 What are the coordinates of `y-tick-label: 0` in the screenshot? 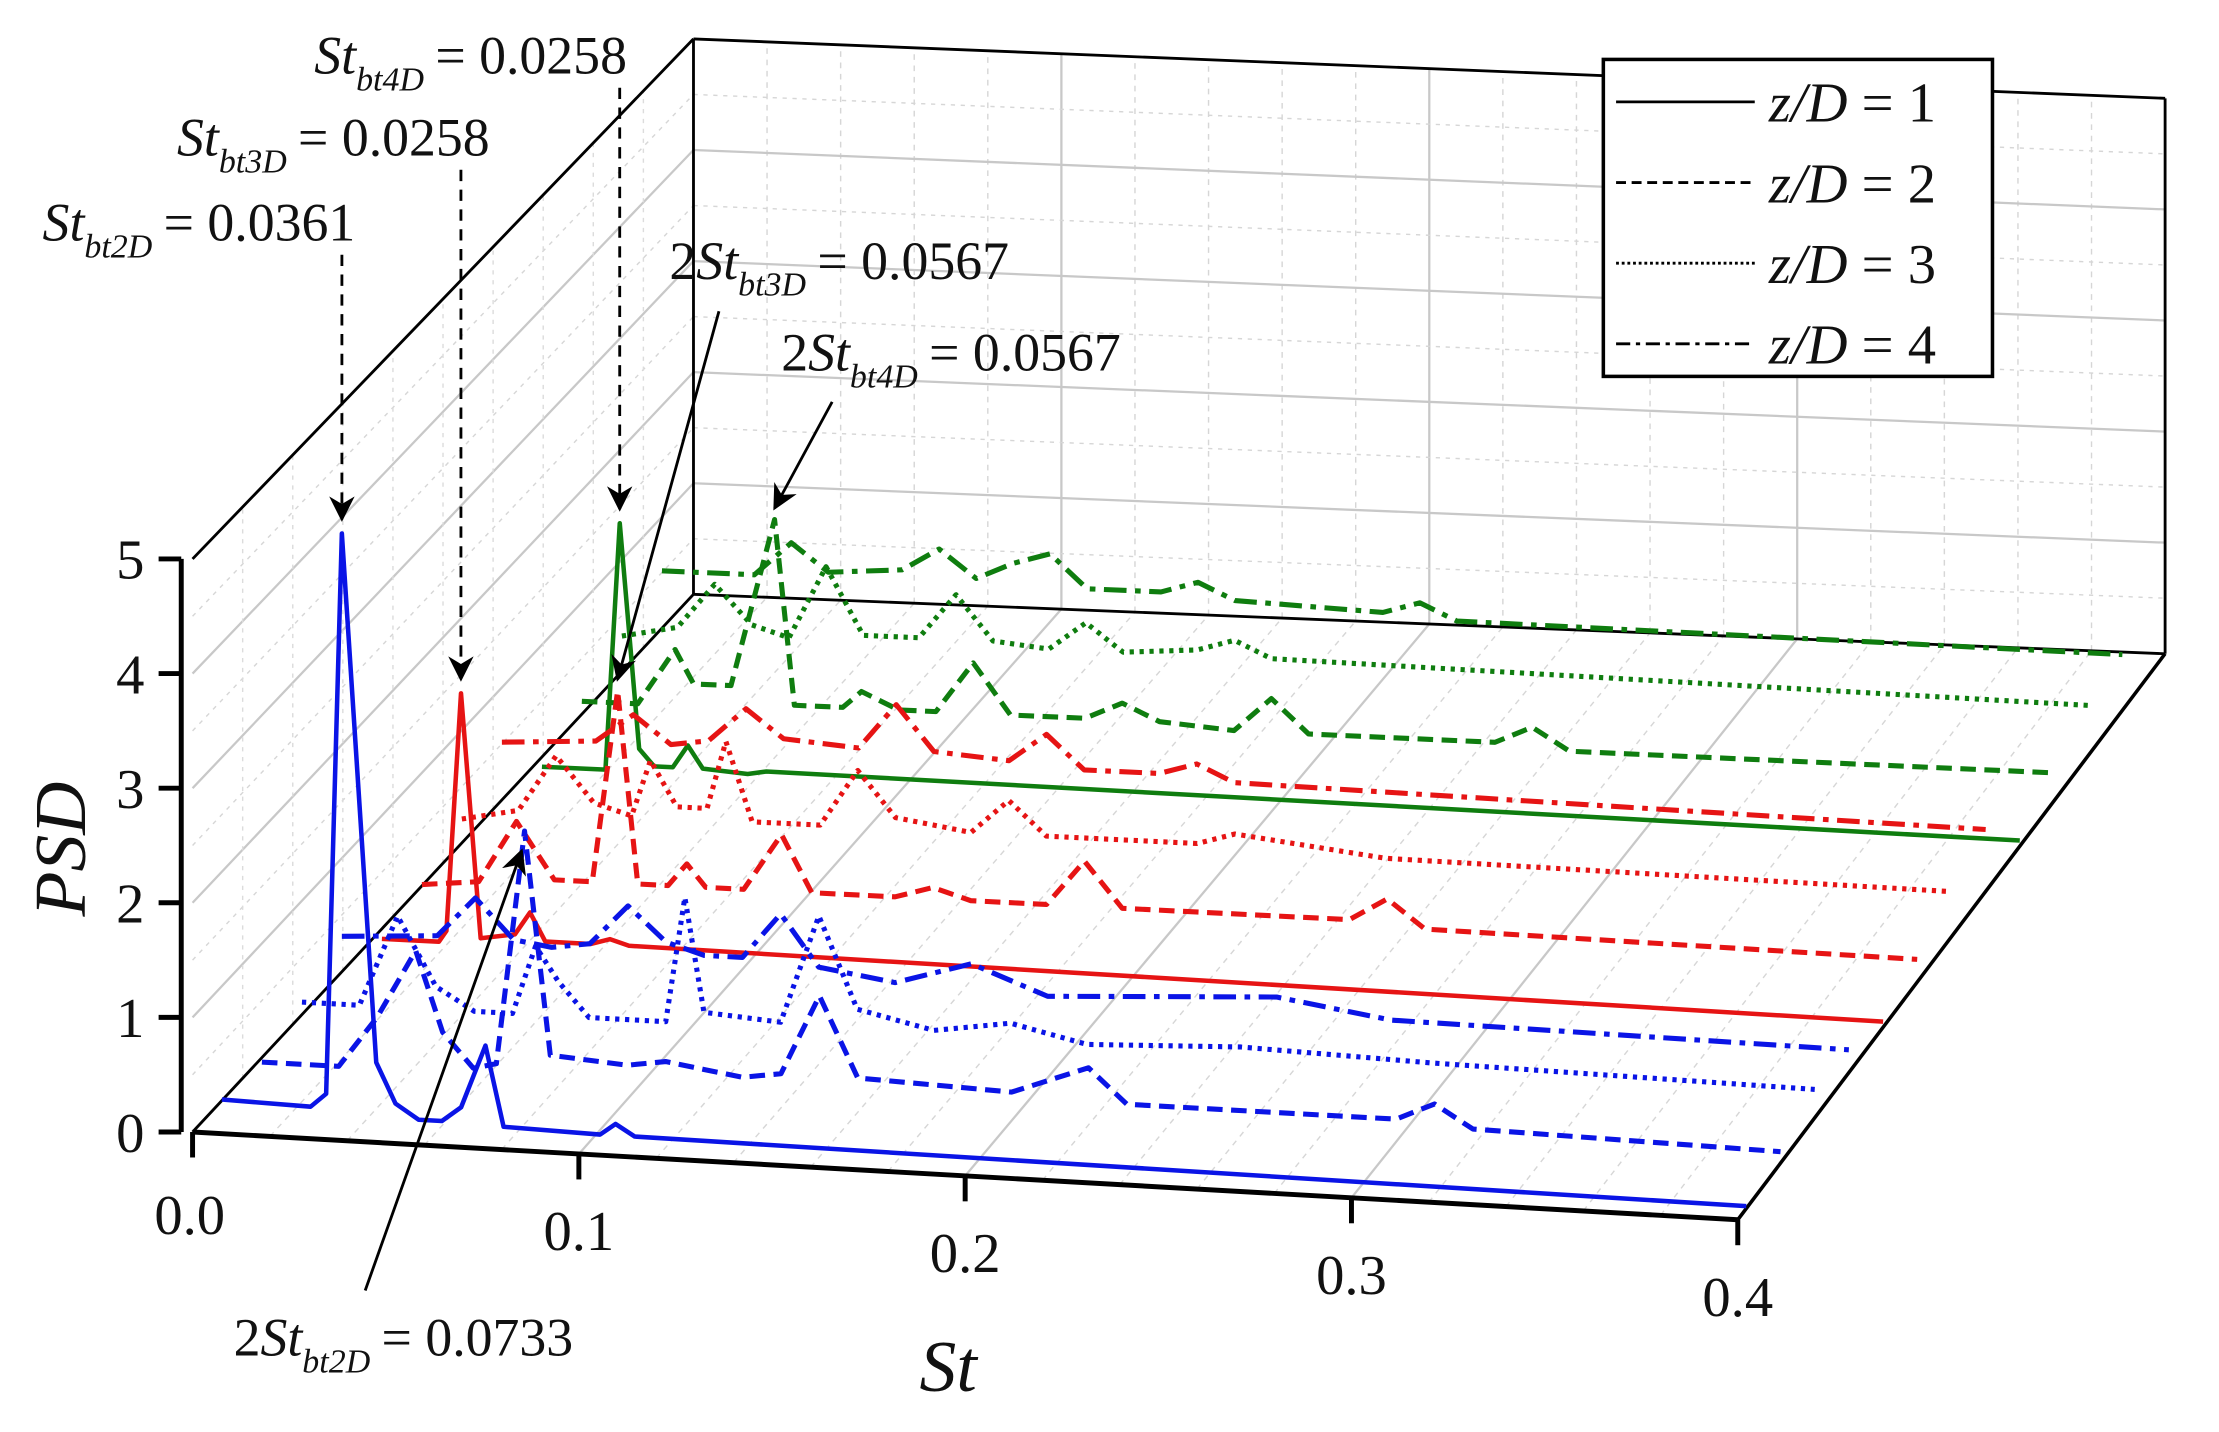 It's located at (130, 1134).